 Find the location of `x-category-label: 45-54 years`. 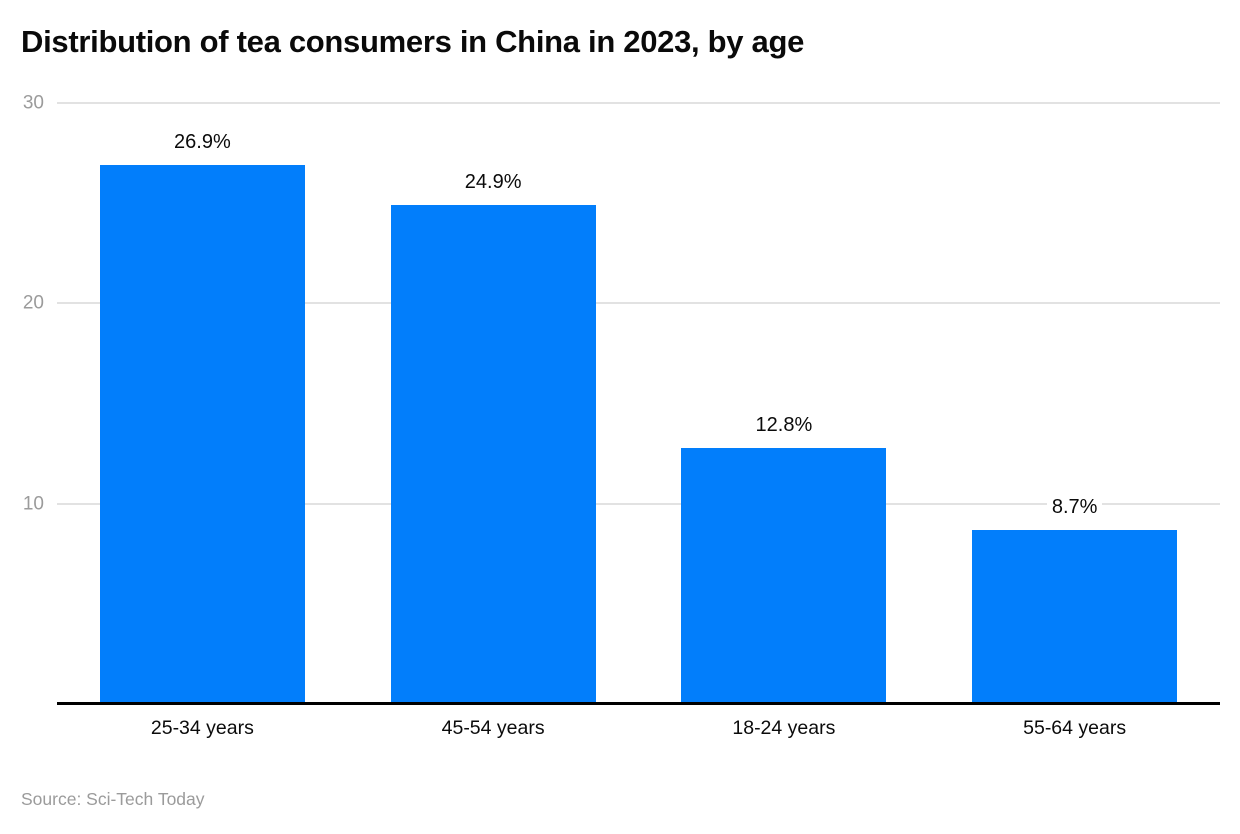

x-category-label: 45-54 years is located at coordinates (493, 728).